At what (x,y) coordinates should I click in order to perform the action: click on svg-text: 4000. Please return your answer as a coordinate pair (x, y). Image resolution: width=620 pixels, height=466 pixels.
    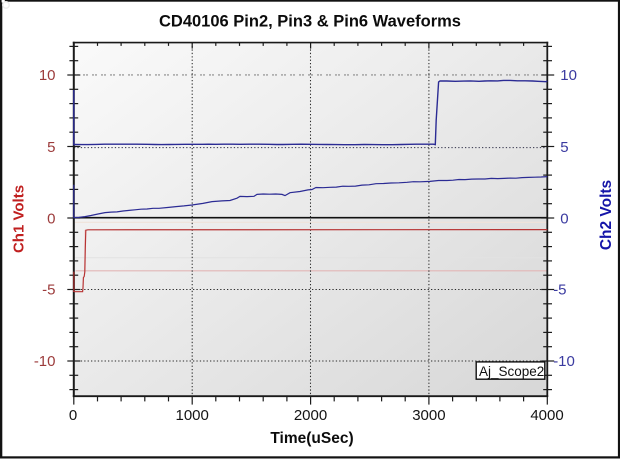
    Looking at the image, I should click on (546, 415).